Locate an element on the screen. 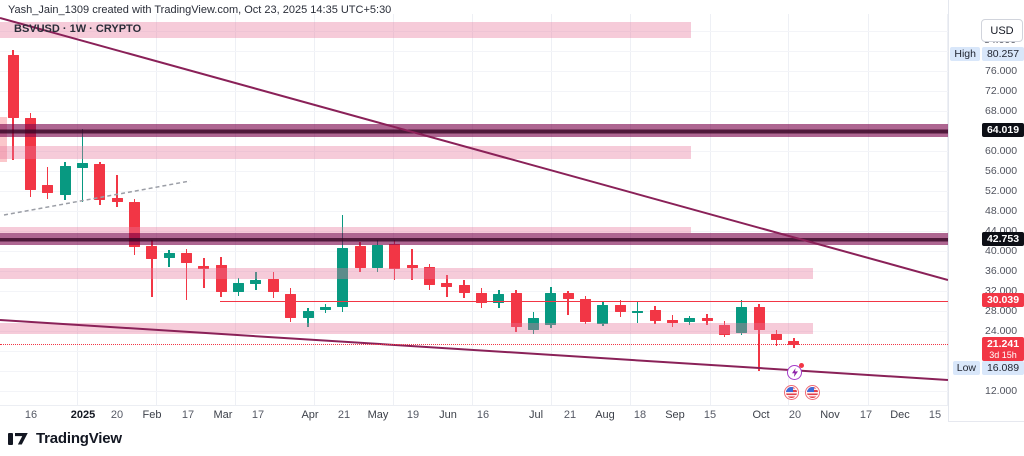 This screenshot has height=456, width=1024. last-price-line is located at coordinates (474, 344).